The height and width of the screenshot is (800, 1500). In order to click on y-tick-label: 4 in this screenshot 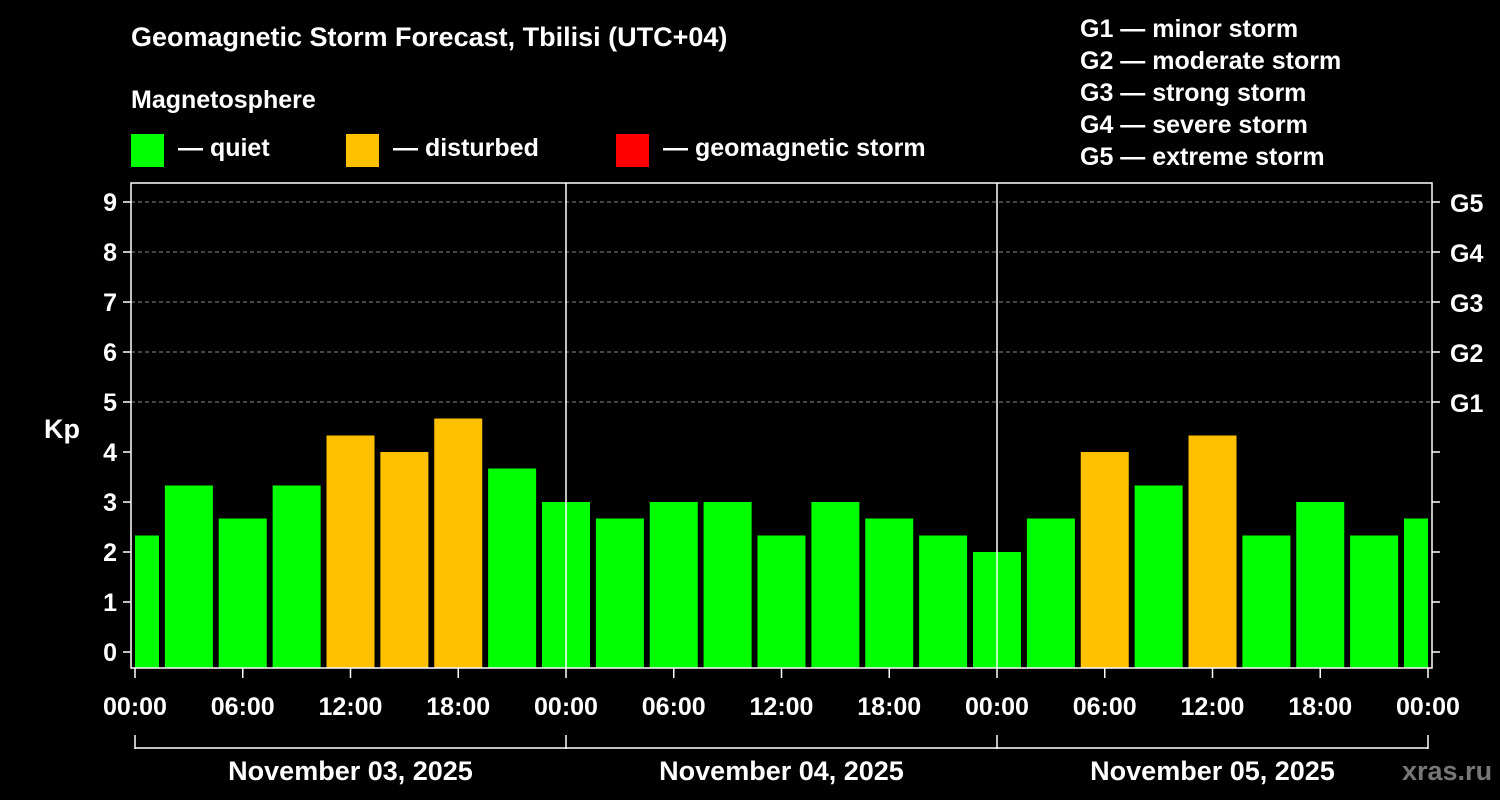, I will do `click(110, 453)`.